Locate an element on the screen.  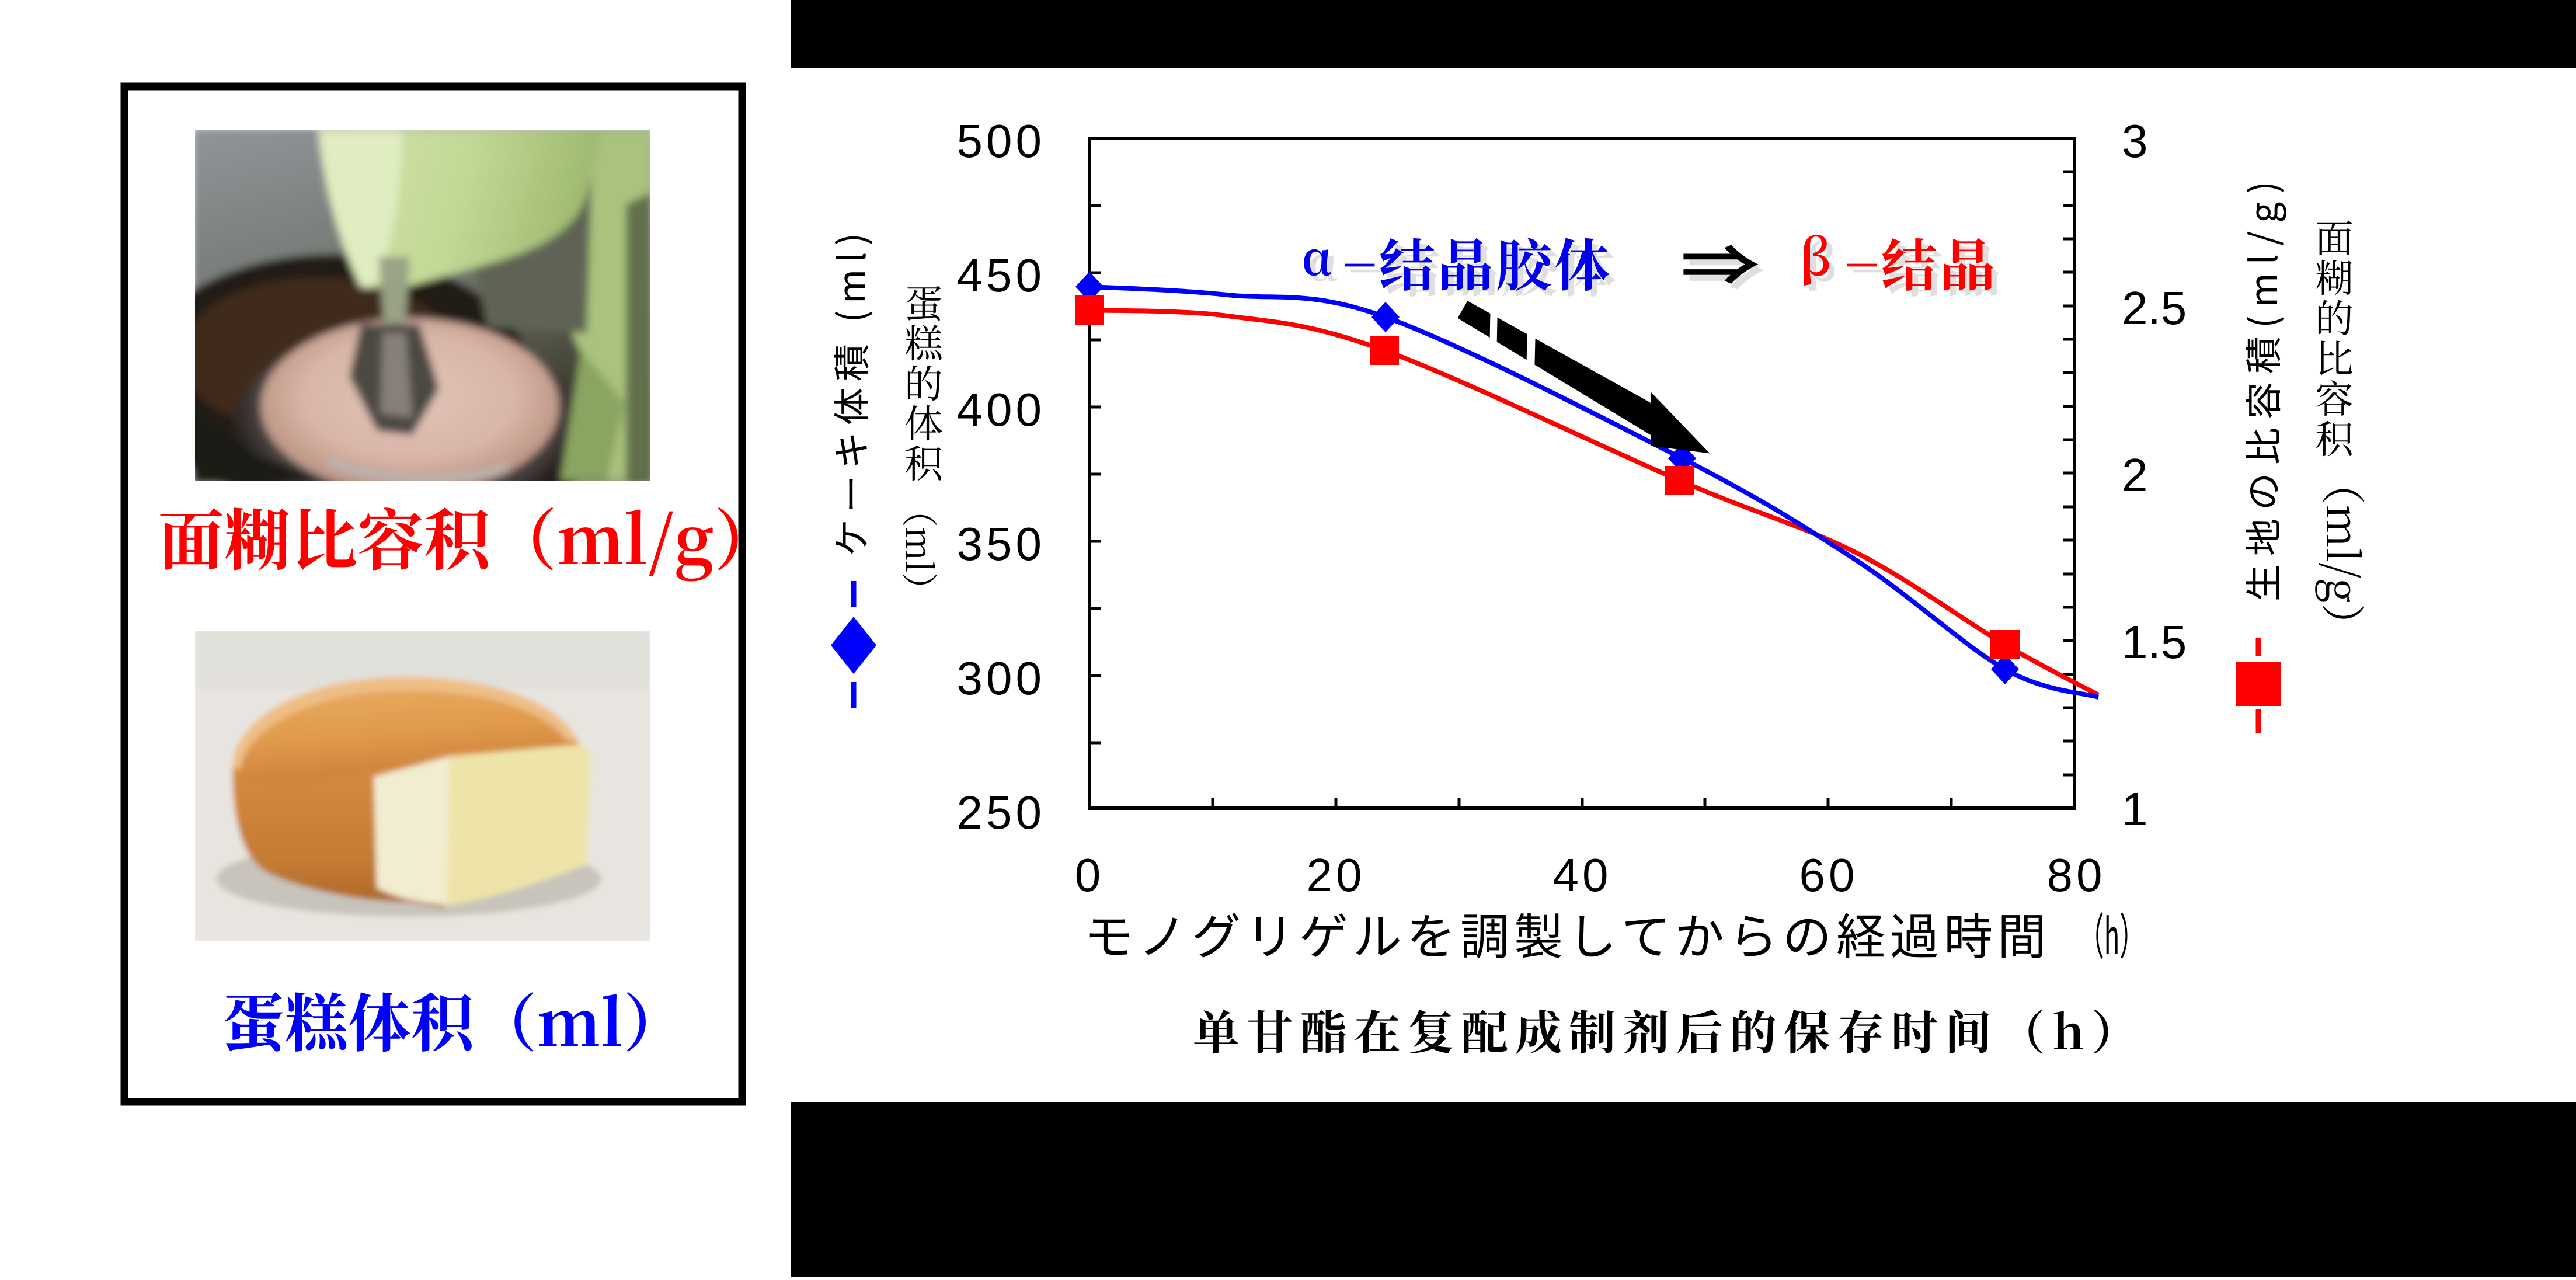
svg-text: 3 is located at coordinates (2135, 141).